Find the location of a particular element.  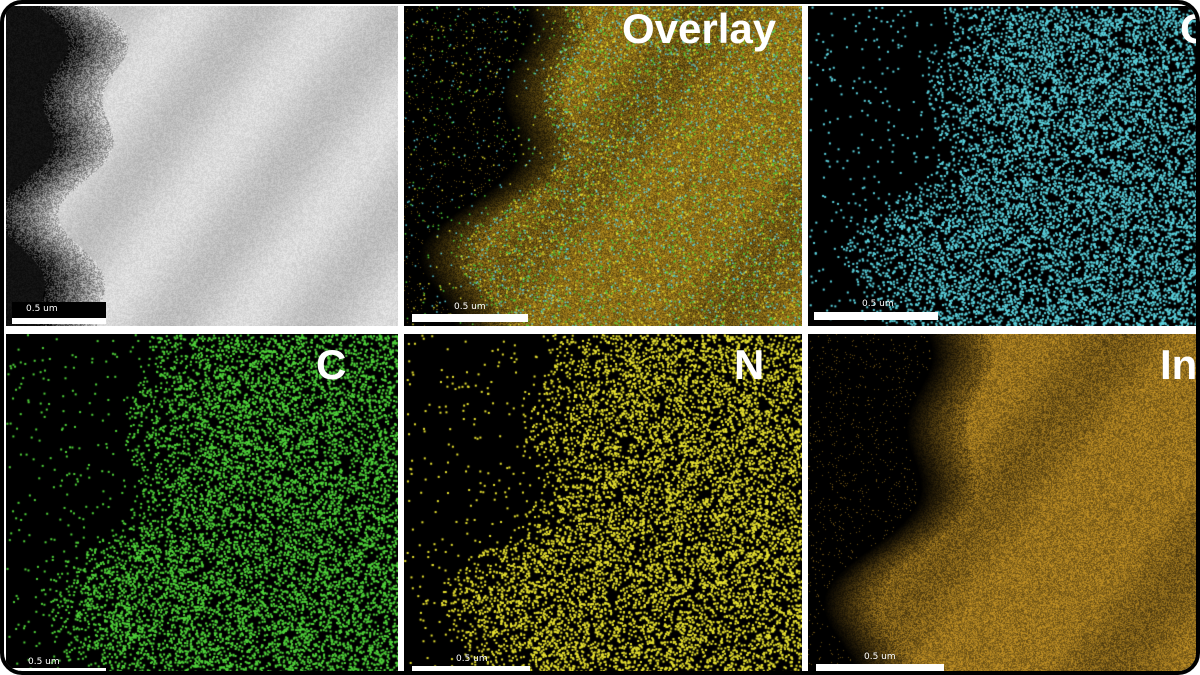

panel-label-nitrogen: N is located at coordinates (749, 364).